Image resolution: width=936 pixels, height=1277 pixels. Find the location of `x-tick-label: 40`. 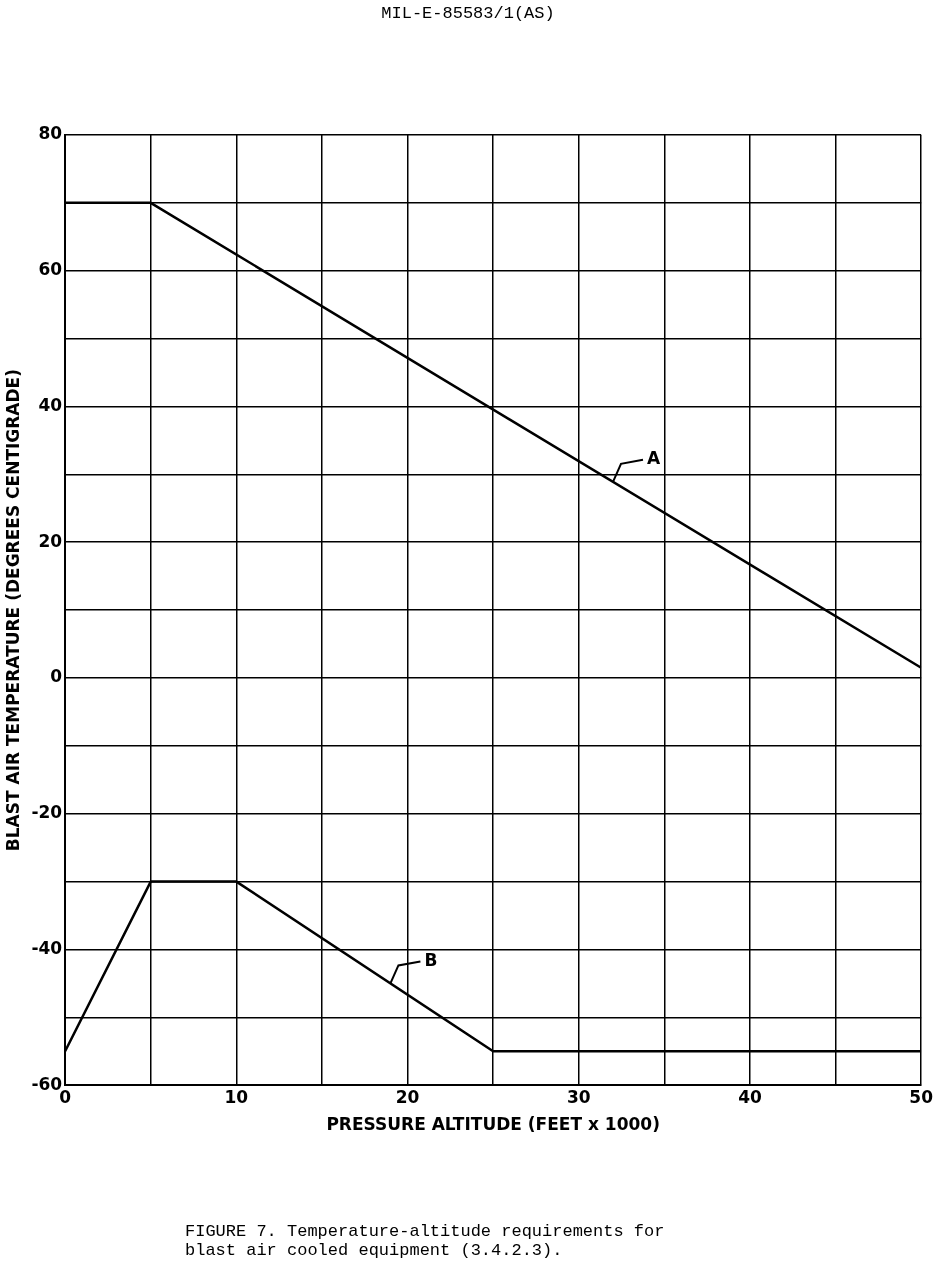

x-tick-label: 40 is located at coordinates (750, 1096).